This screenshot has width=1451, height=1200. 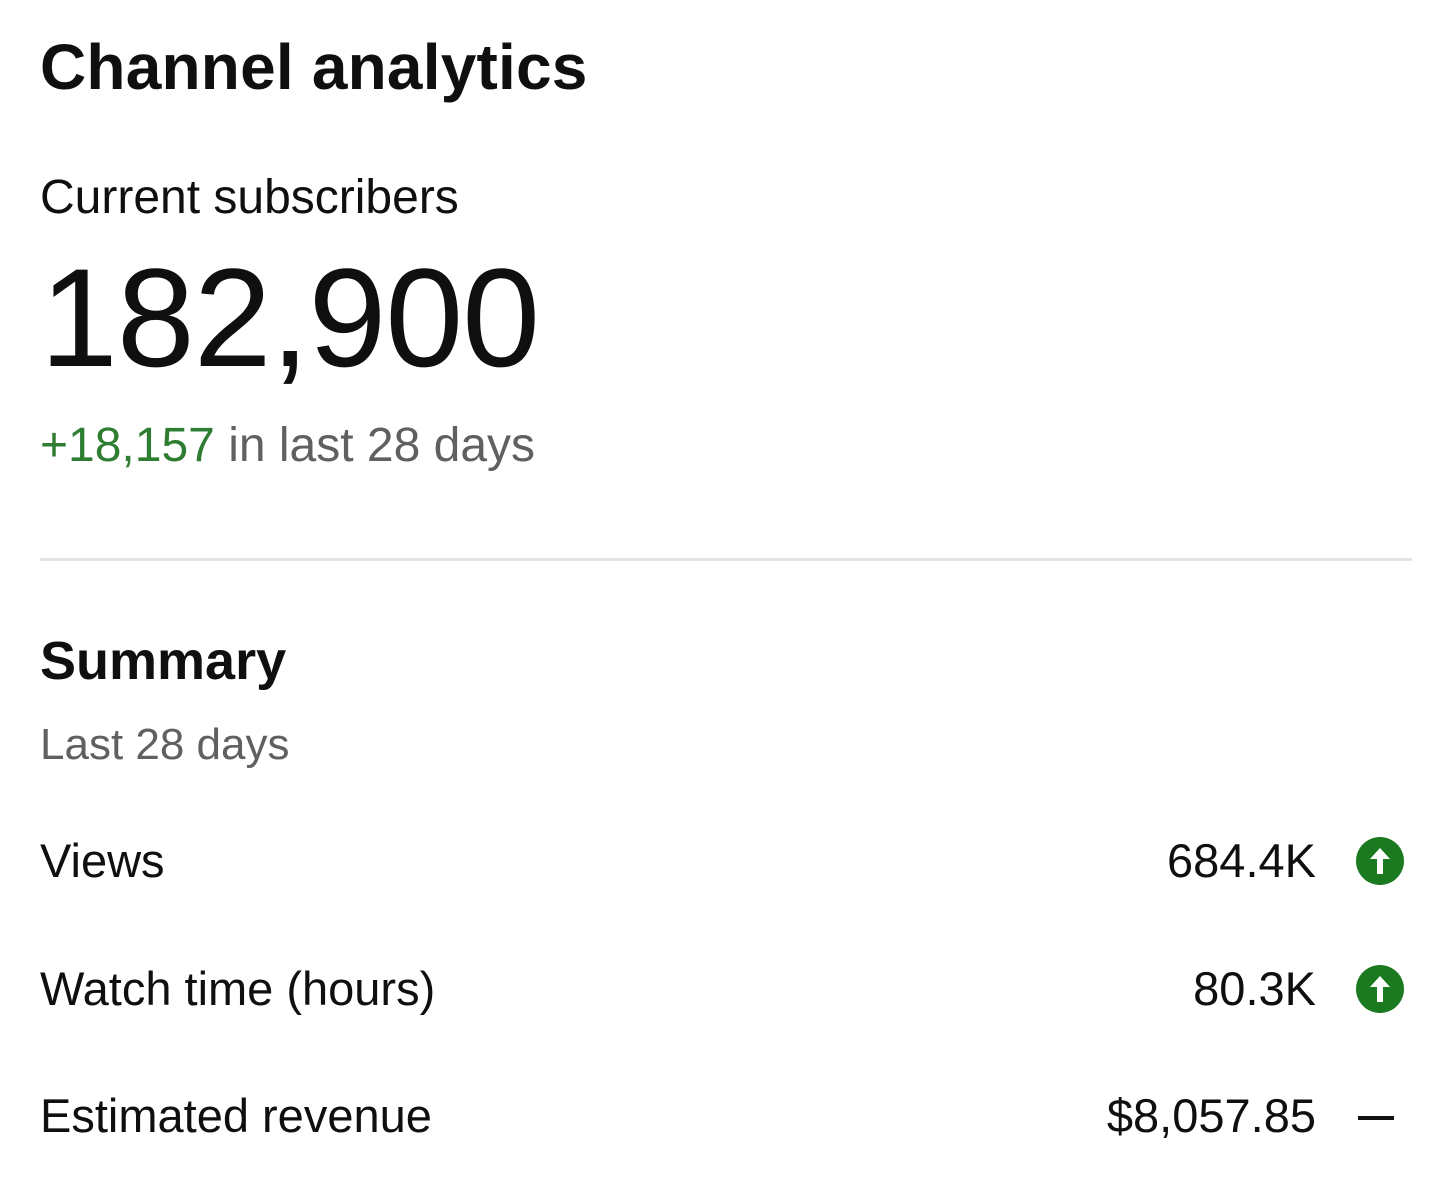 I want to click on summary-title: Summary, so click(x=163, y=661).